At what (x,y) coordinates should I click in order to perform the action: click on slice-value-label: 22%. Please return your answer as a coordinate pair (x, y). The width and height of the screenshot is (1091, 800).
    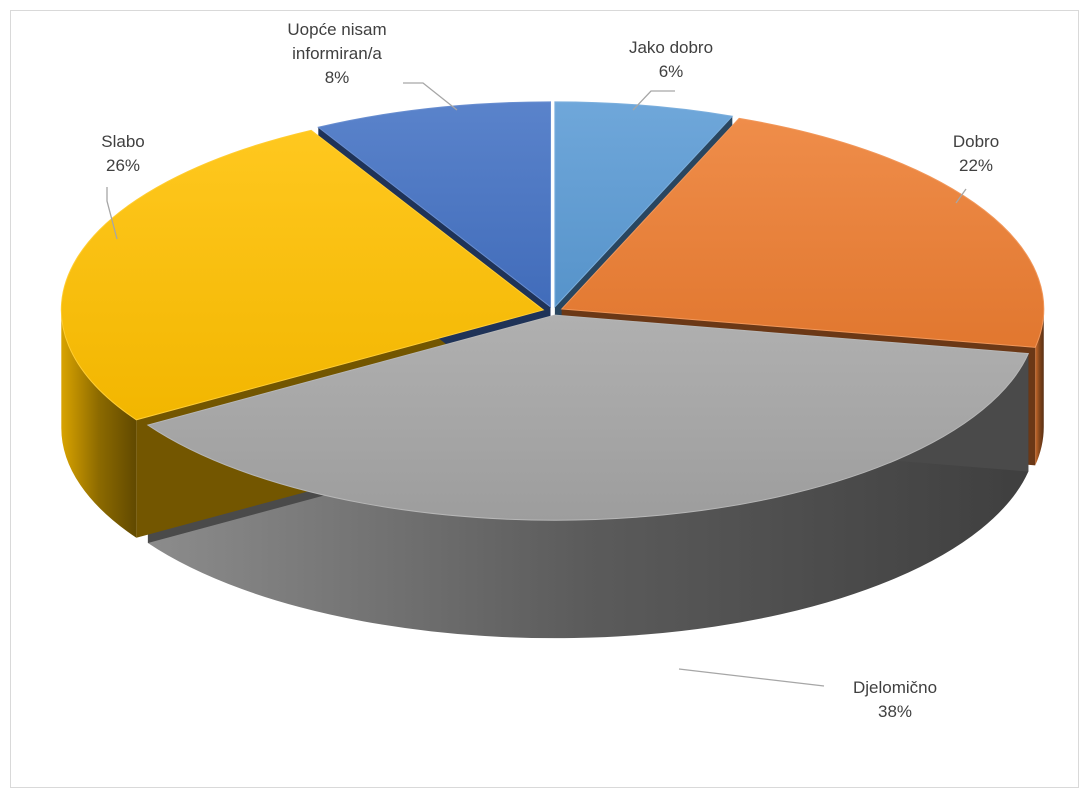
    Looking at the image, I should click on (976, 165).